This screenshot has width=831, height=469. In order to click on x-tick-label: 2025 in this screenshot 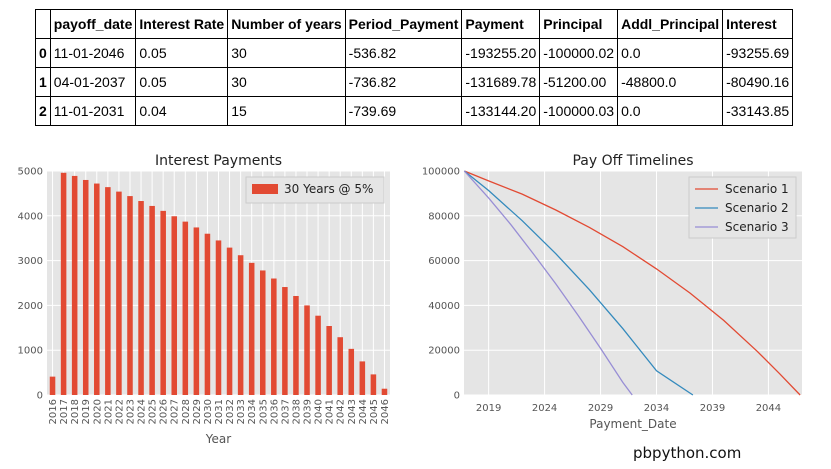, I will do `click(153, 411)`.